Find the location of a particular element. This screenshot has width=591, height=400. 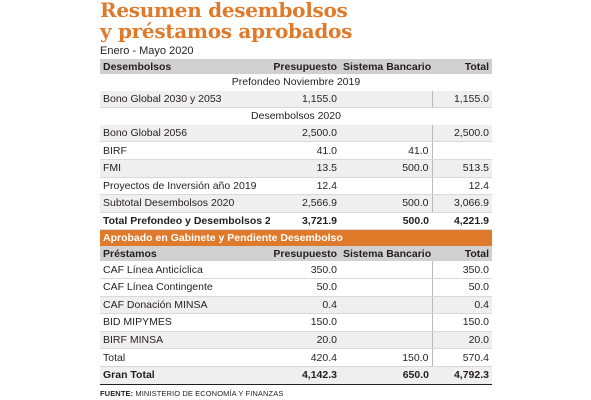

row-total: 2,500.0 is located at coordinates (461, 133).